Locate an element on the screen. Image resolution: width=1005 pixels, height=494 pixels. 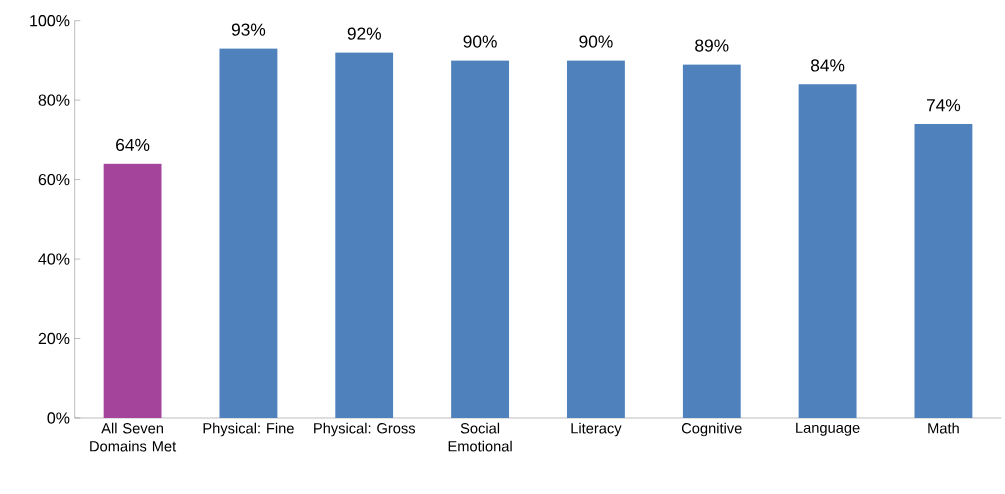
y-tick-label: 100% is located at coordinates (50, 21).